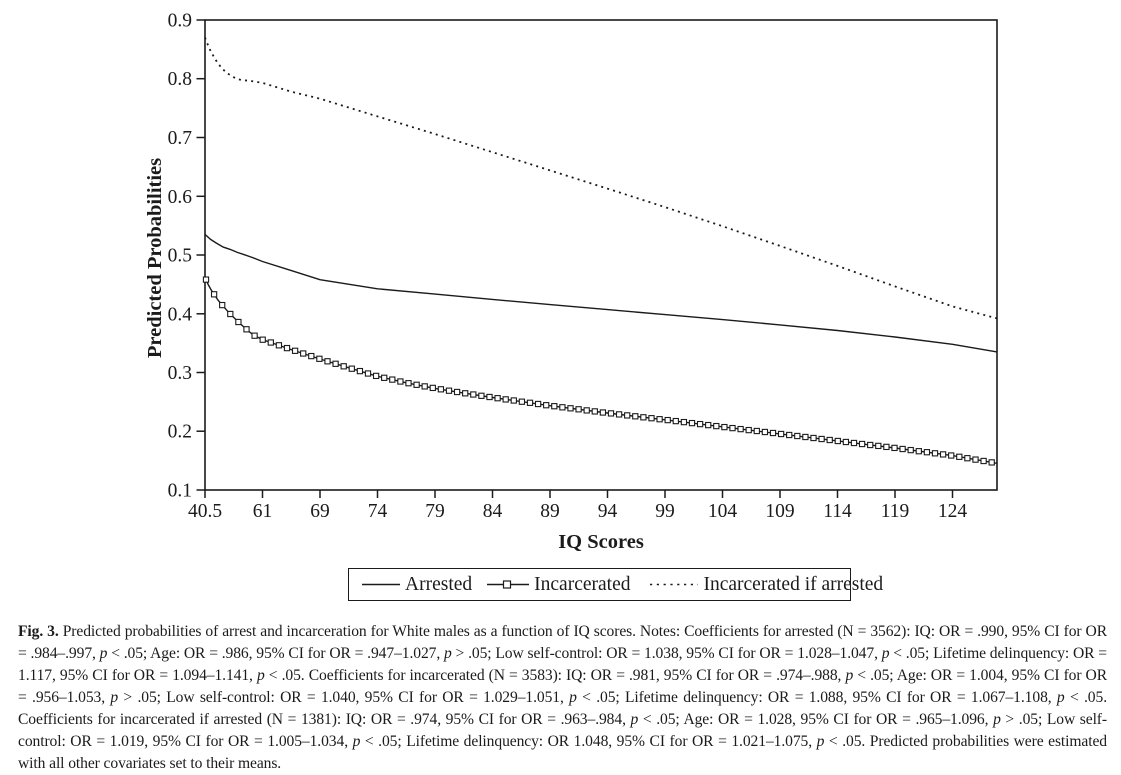  I want to click on svg-text: 84, so click(493, 511).